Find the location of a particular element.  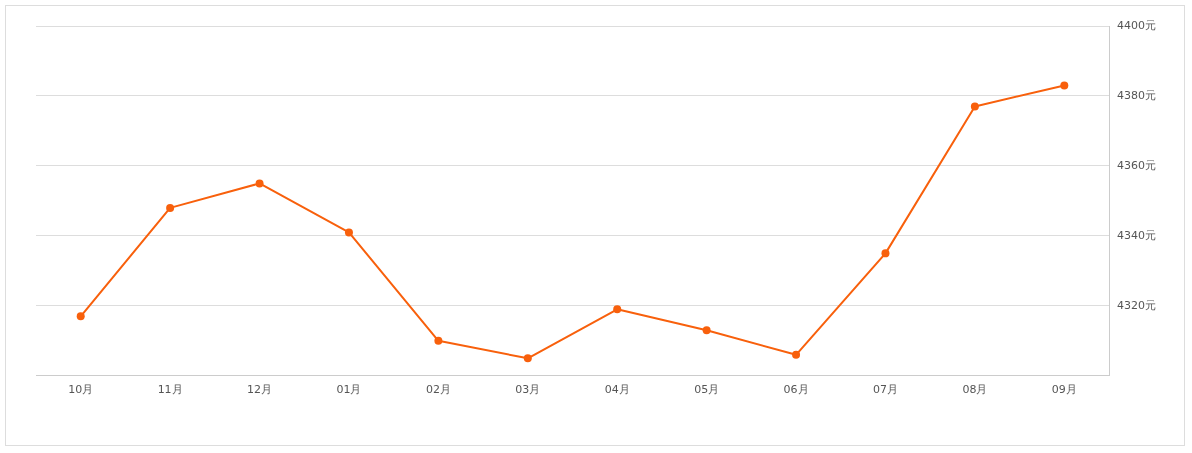

x-tick-label: 04月 is located at coordinates (617, 390).